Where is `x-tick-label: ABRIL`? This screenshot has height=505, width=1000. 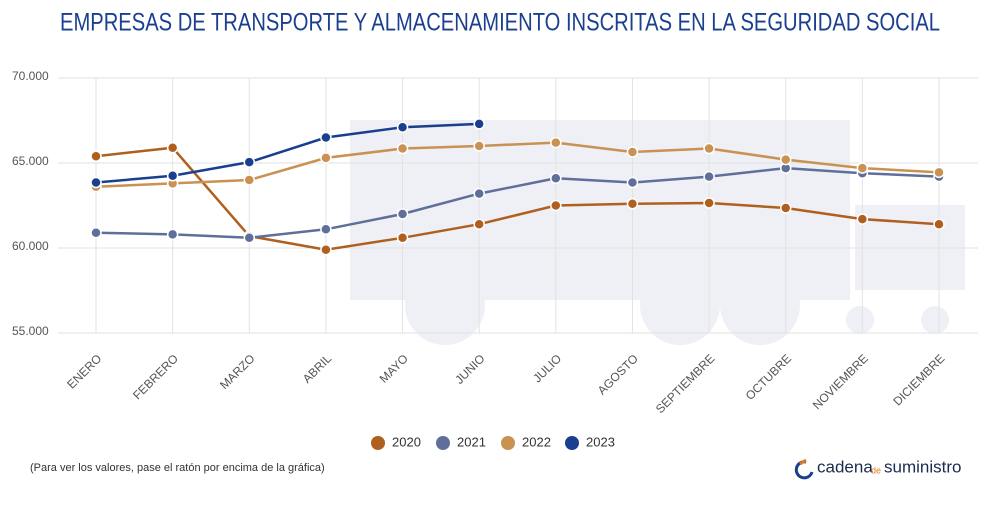 x-tick-label: ABRIL is located at coordinates (317, 368).